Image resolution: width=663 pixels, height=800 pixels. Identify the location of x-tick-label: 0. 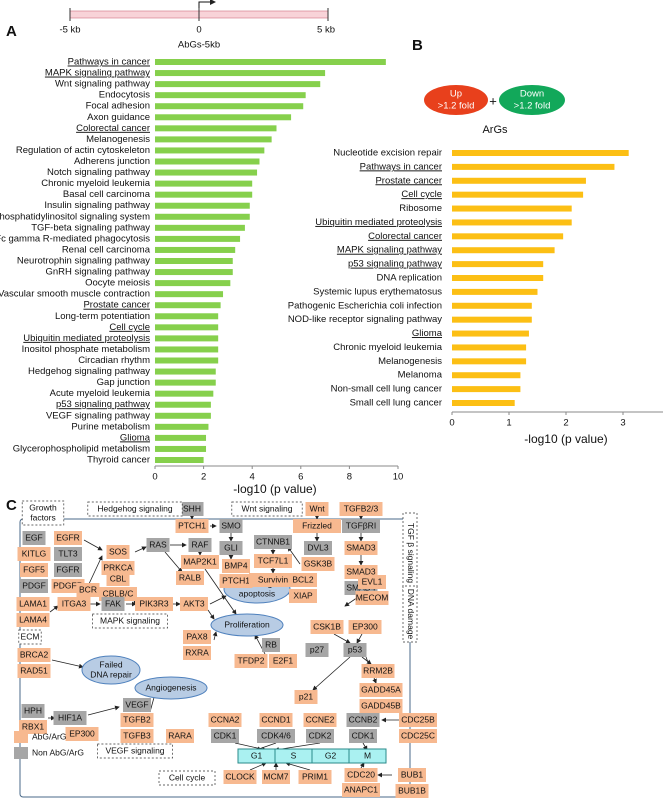
(154, 477).